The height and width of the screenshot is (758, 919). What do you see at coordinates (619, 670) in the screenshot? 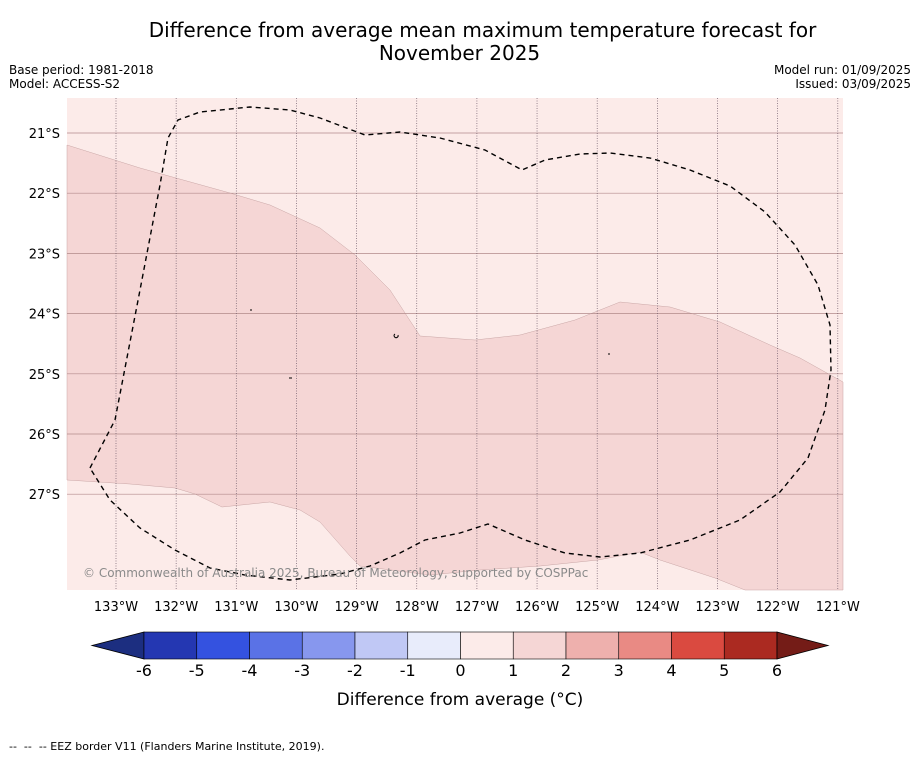
I see `colorbar-tick-label: 3` at bounding box center [619, 670].